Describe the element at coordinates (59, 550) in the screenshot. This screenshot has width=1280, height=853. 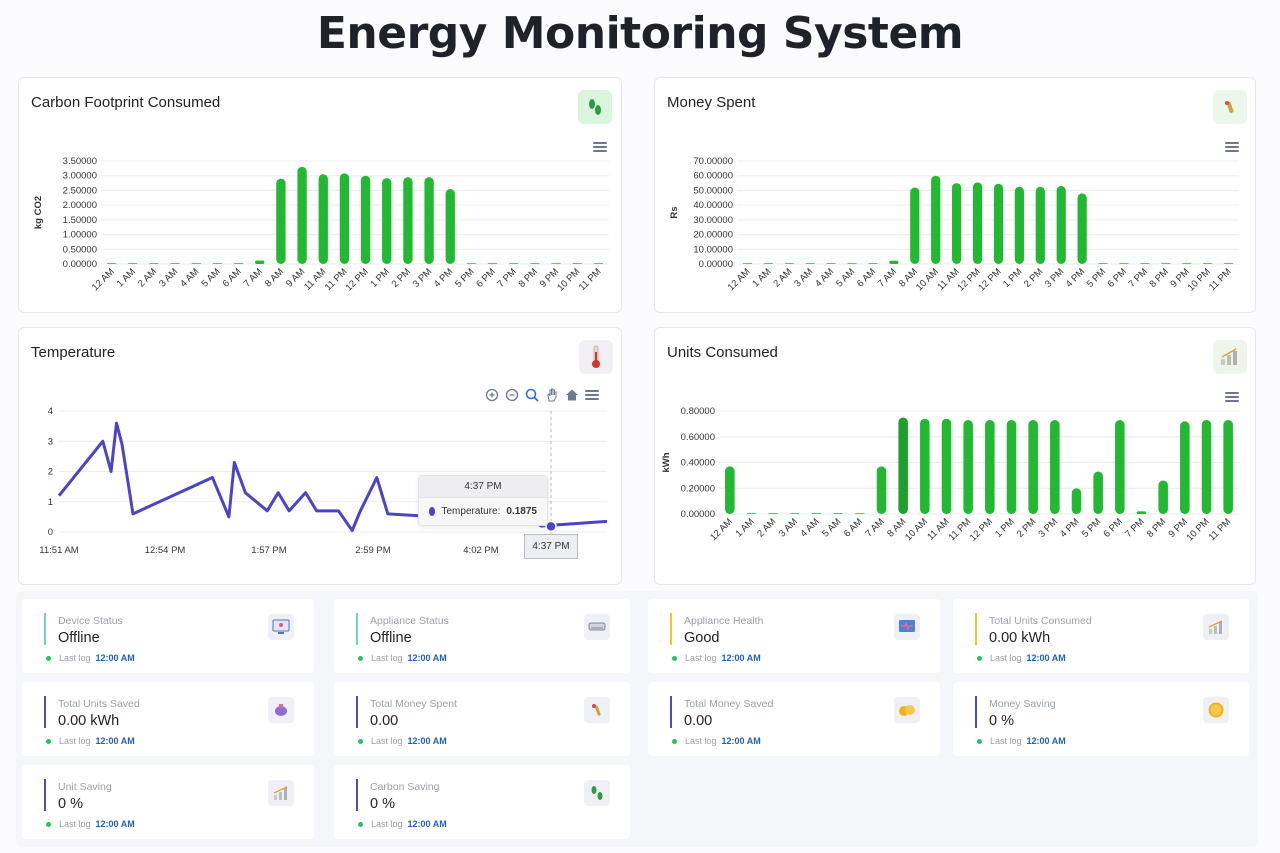
I see `x-tick-label: 11:51 AM` at that location.